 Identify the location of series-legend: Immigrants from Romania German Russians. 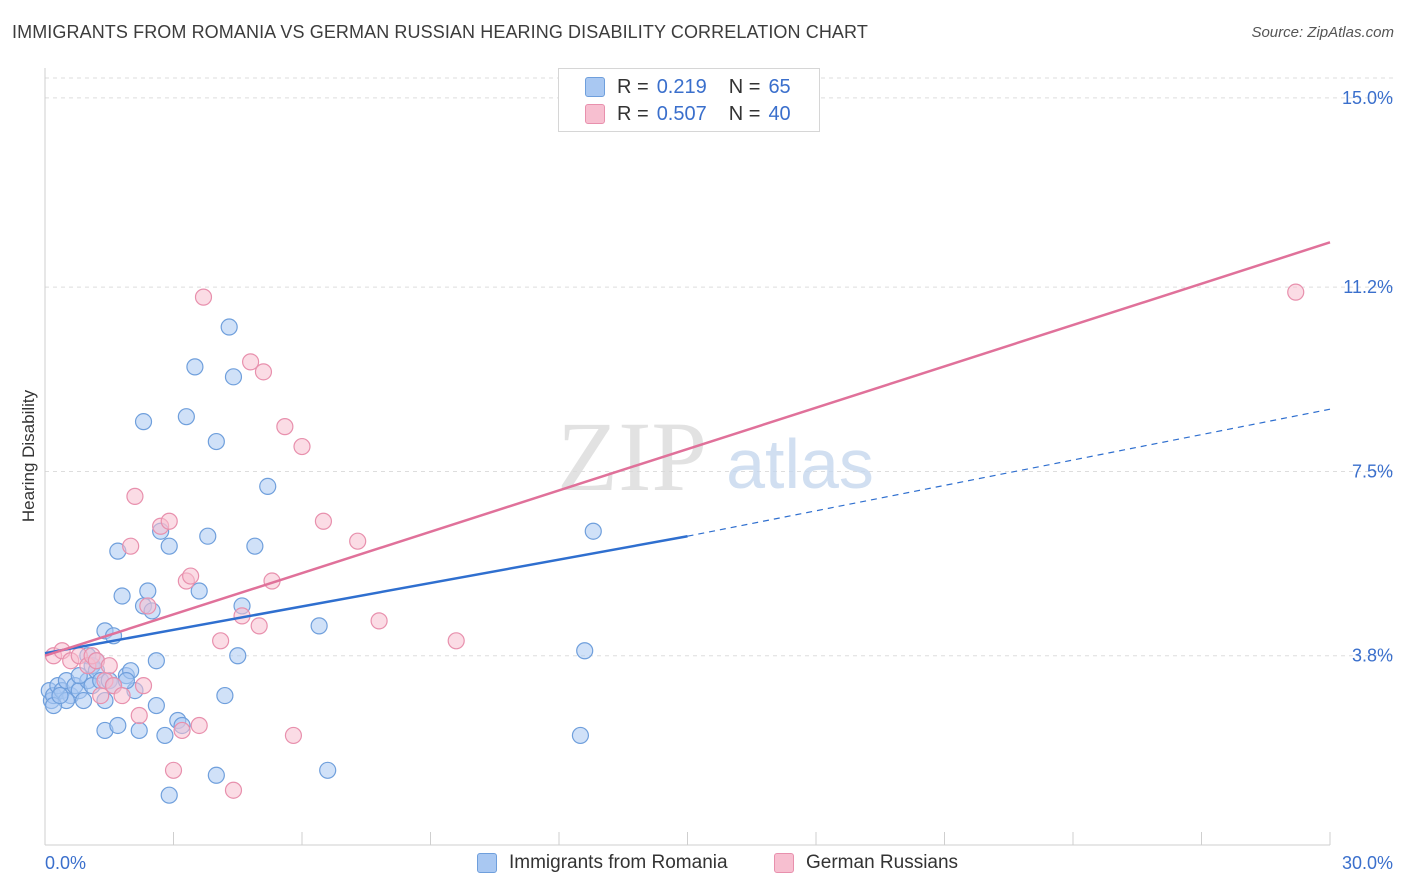
(703, 865).